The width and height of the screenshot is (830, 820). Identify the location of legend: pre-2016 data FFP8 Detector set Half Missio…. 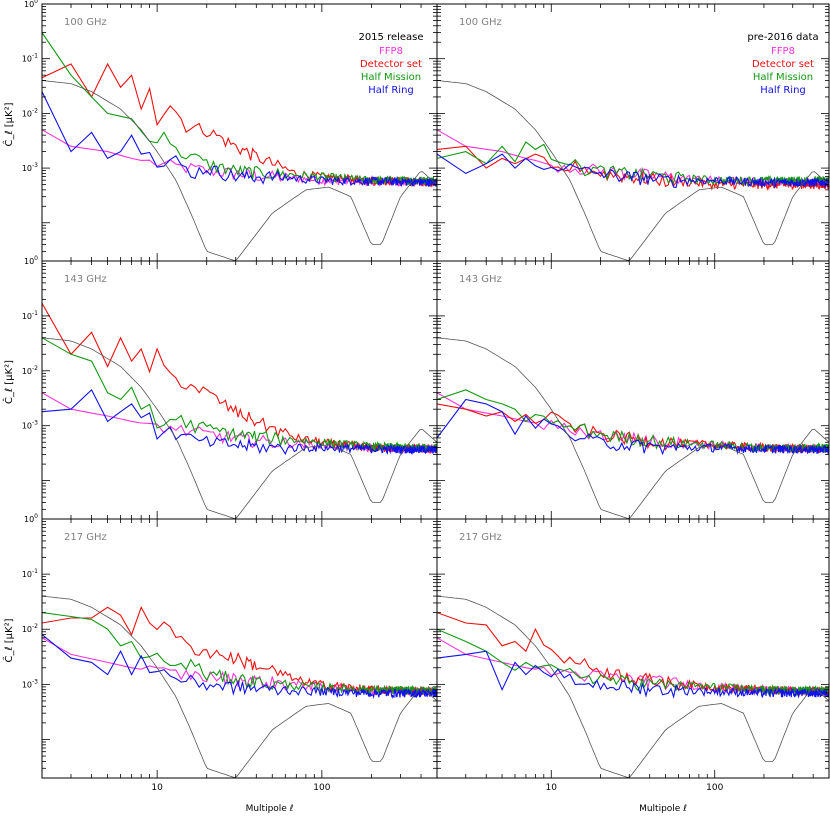
(782, 64).